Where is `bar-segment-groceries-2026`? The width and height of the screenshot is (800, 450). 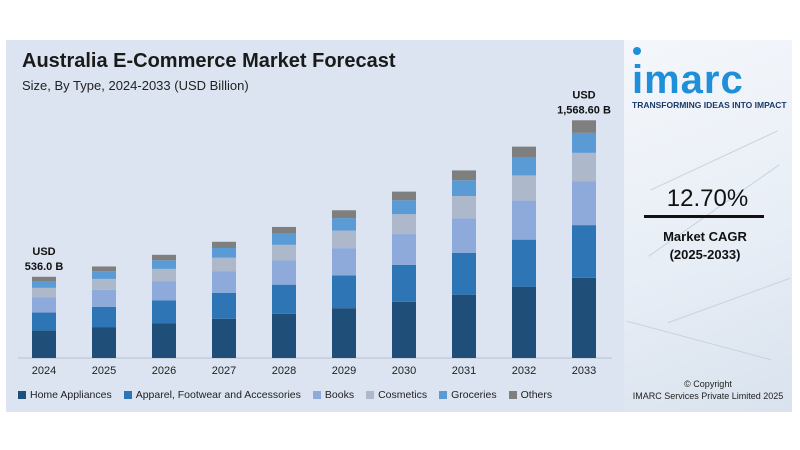 bar-segment-groceries-2026 is located at coordinates (164, 264).